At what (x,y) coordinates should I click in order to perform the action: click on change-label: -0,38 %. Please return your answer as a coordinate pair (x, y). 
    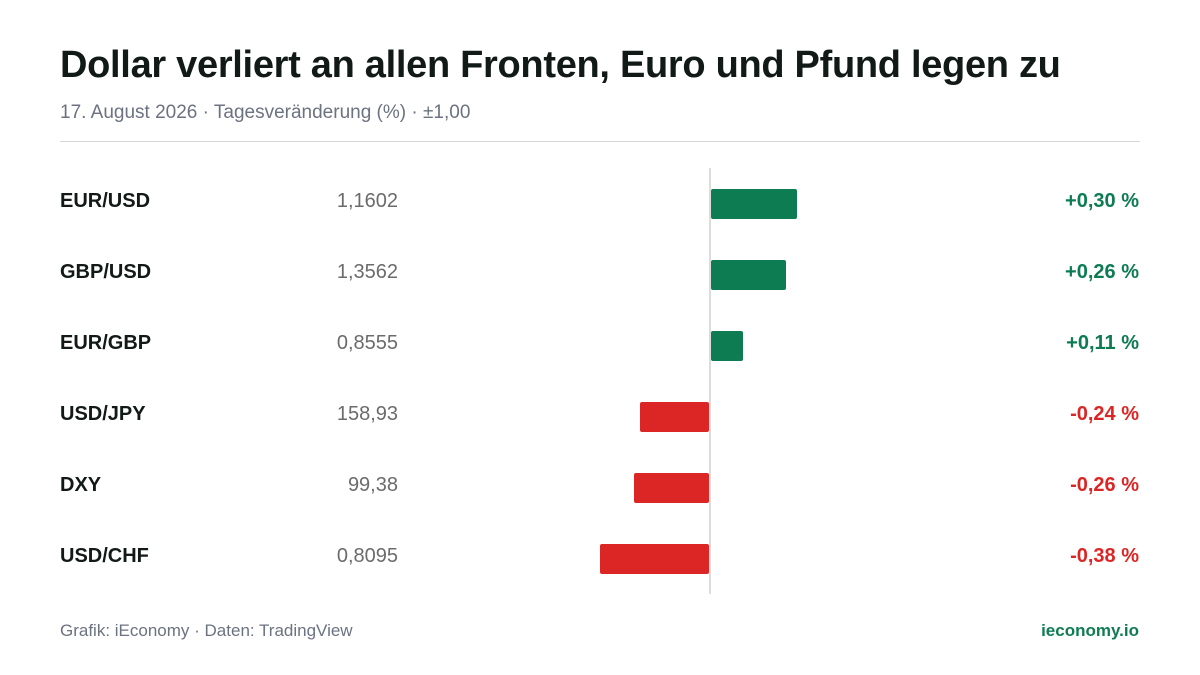
    Looking at the image, I should click on (1104, 556).